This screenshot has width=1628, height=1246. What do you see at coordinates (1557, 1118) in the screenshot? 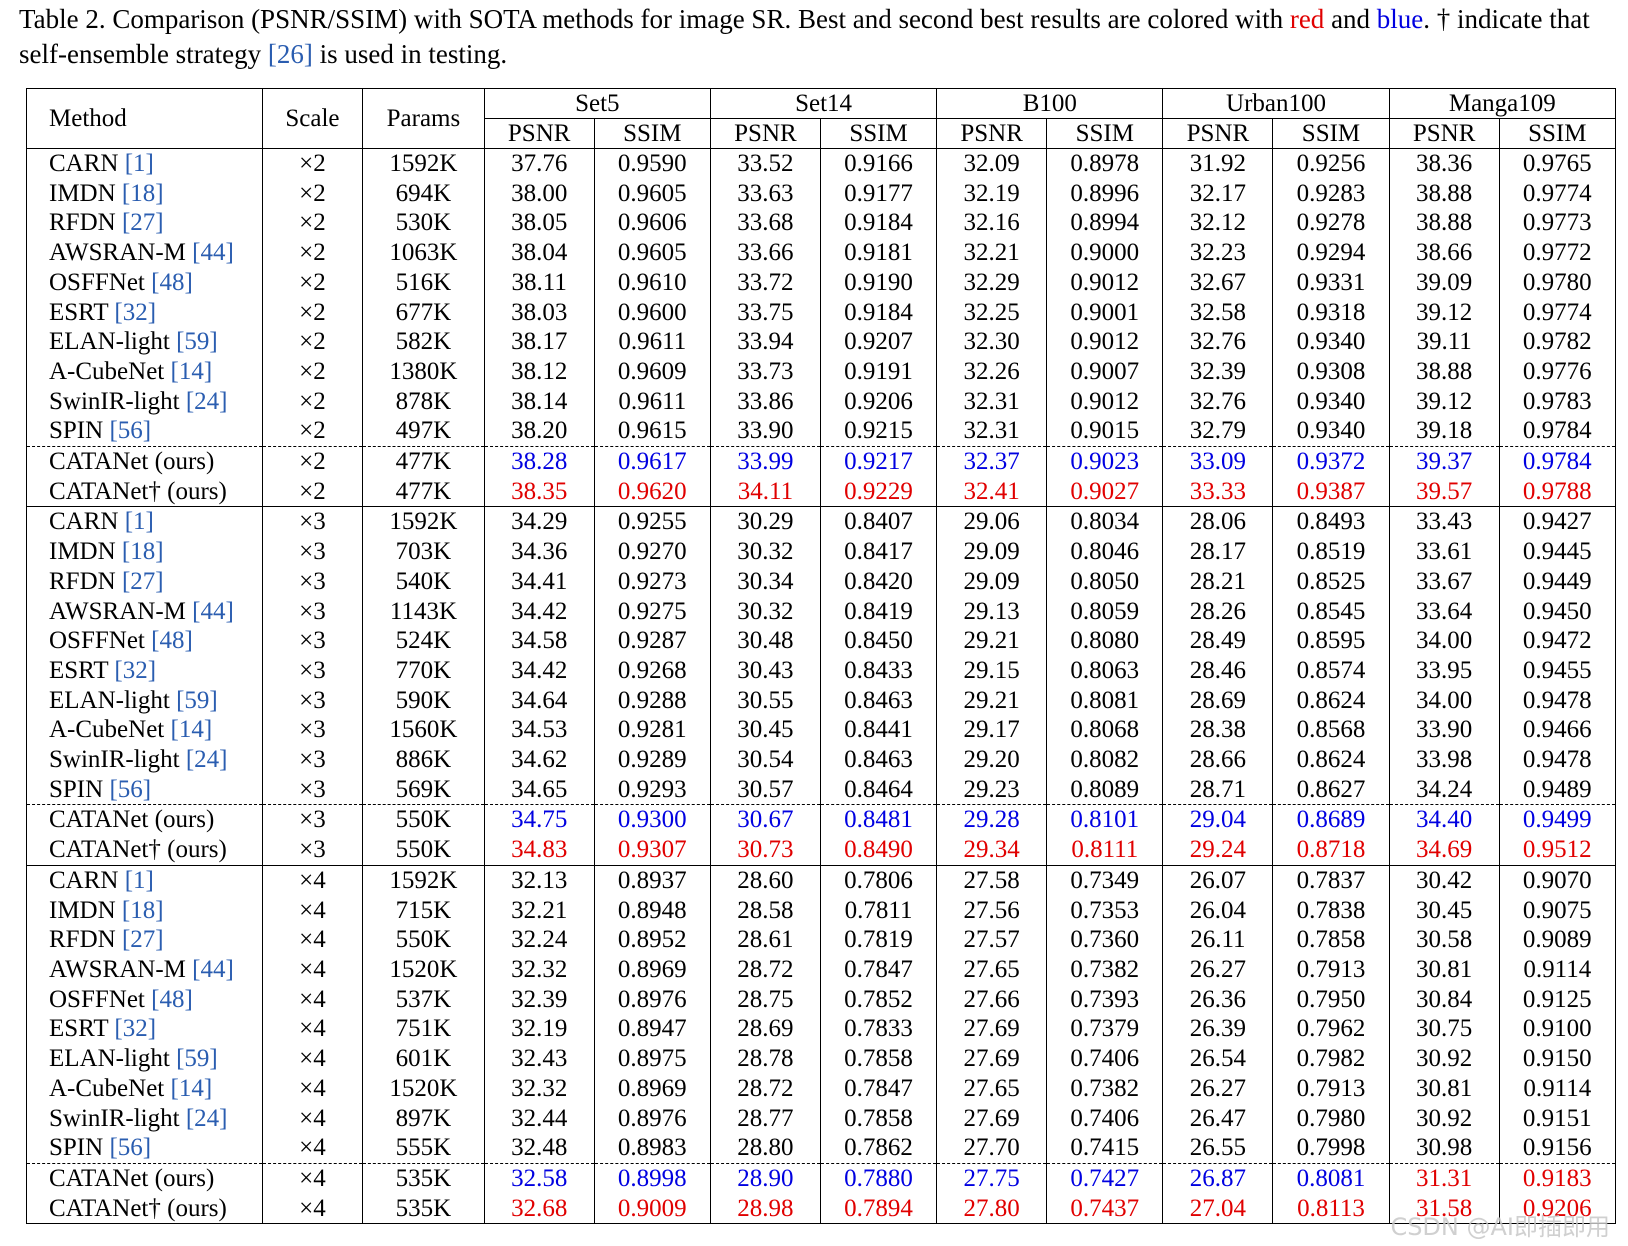
I see `ssim-cell: 0.9151` at bounding box center [1557, 1118].